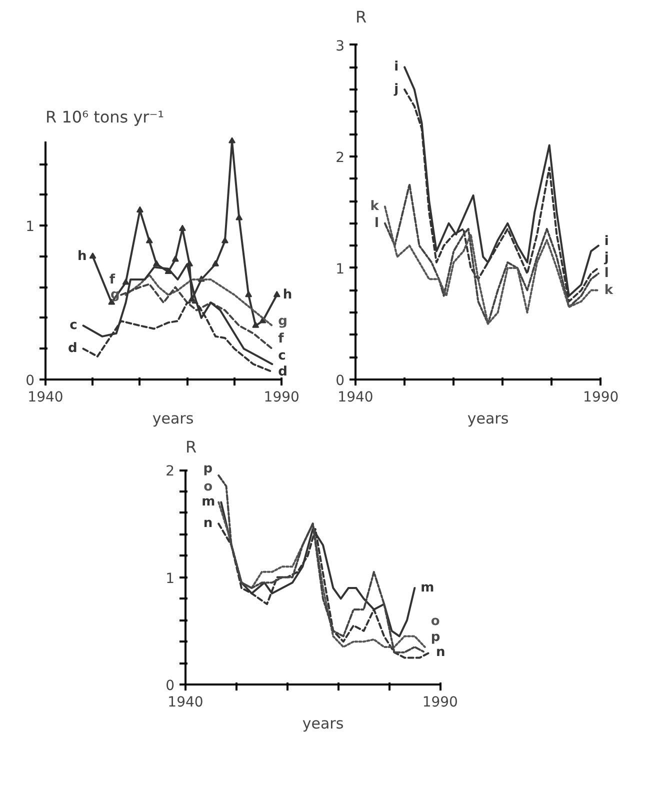 This screenshot has height=785, width=654. Describe the element at coordinates (281, 339) in the screenshot. I see `series-label: f` at that location.